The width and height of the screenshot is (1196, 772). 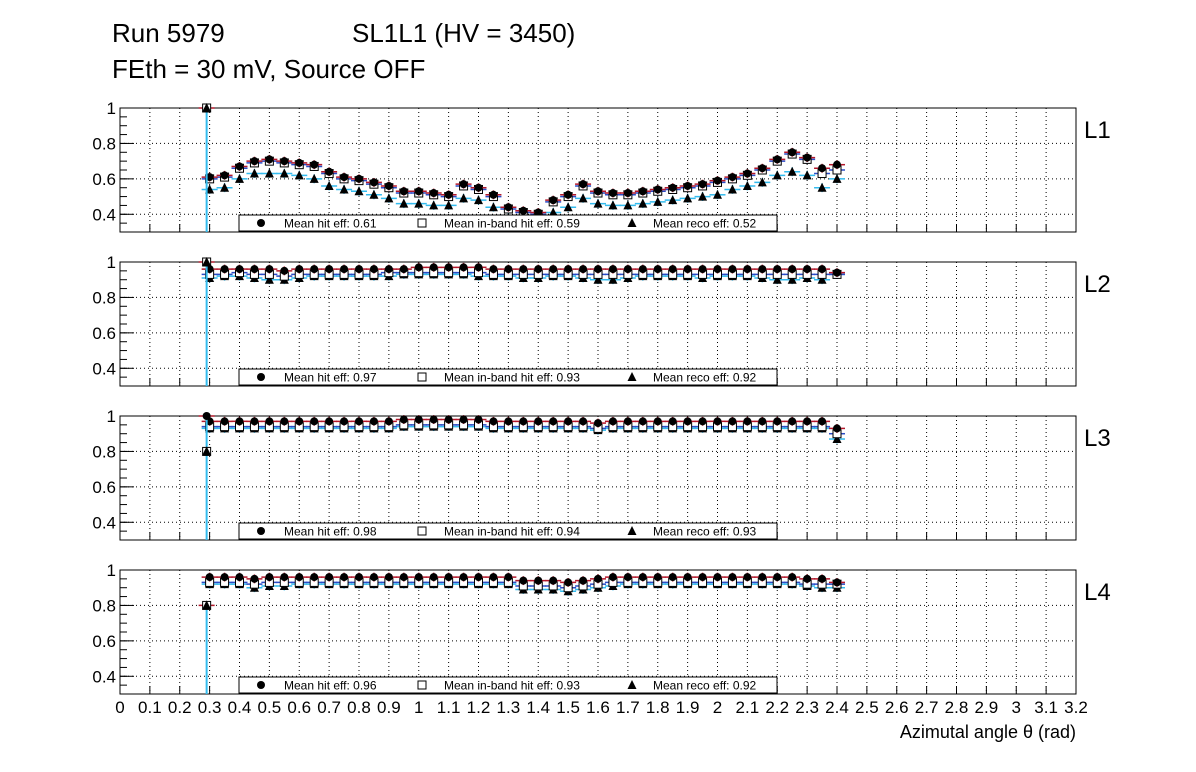 I want to click on y-tick-label: 0.4, so click(x=104, y=214).